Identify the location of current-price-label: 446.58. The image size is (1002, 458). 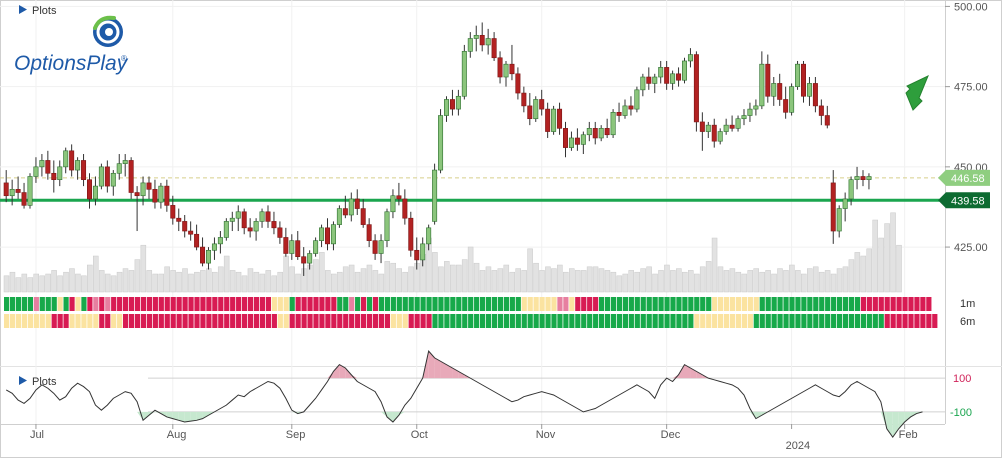
(968, 179).